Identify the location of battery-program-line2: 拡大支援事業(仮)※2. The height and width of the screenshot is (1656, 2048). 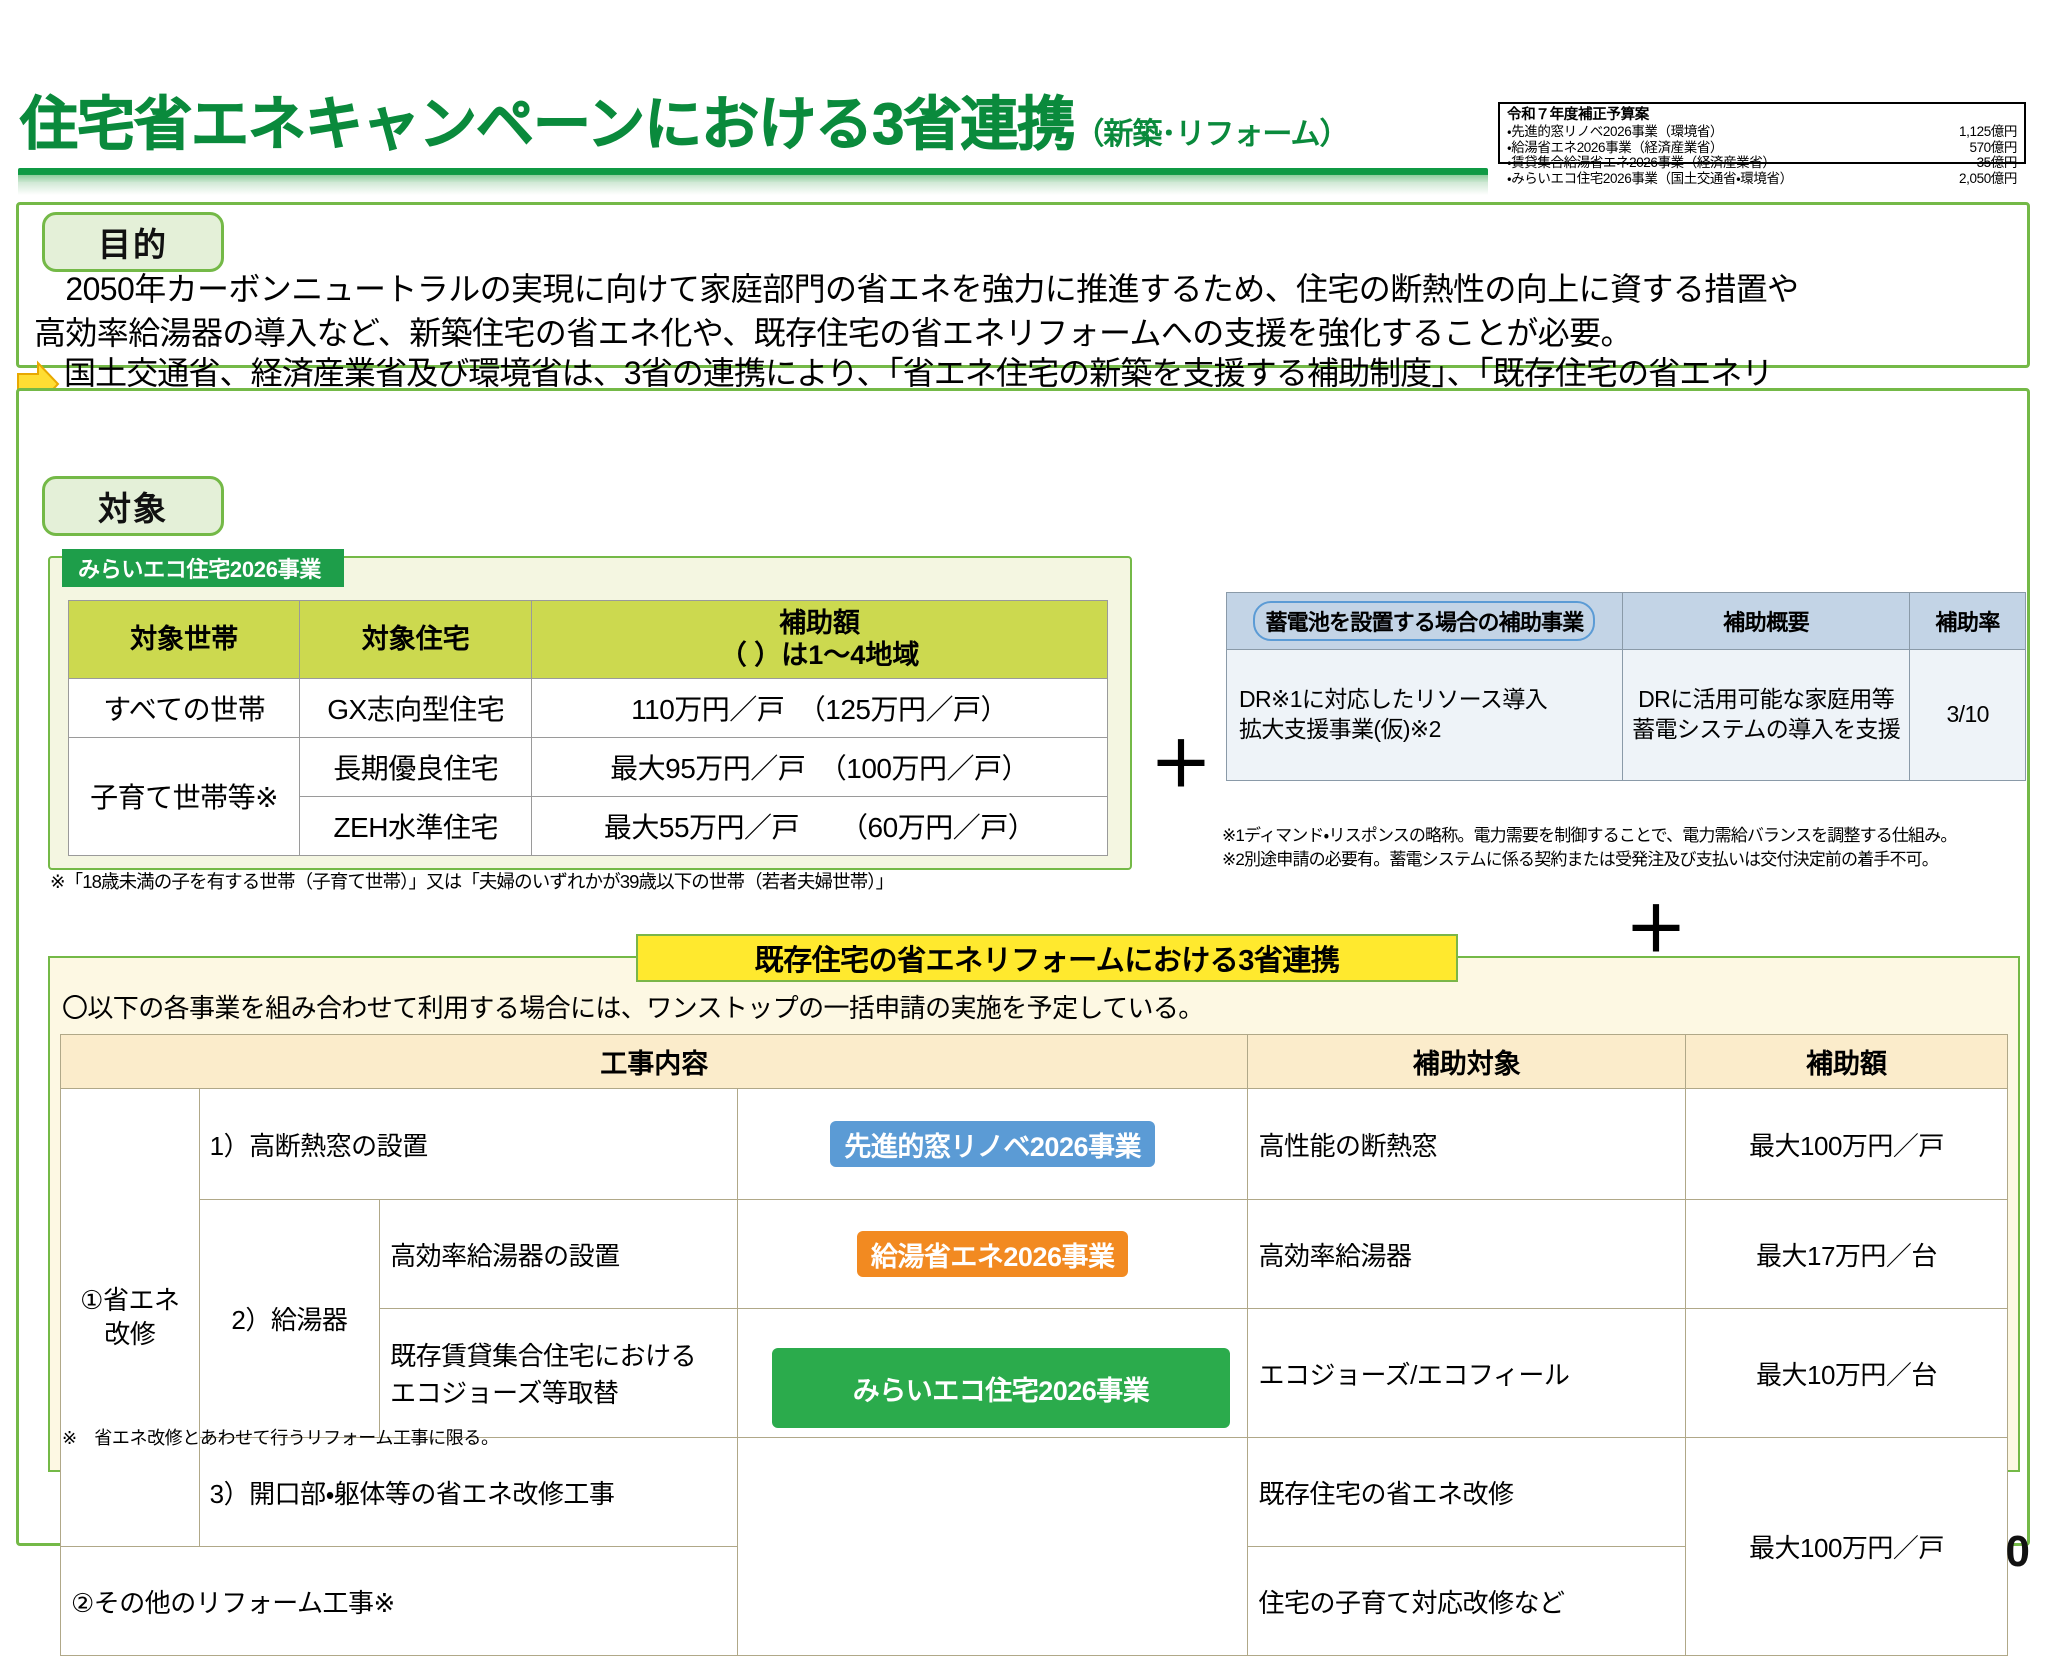
(1340, 729).